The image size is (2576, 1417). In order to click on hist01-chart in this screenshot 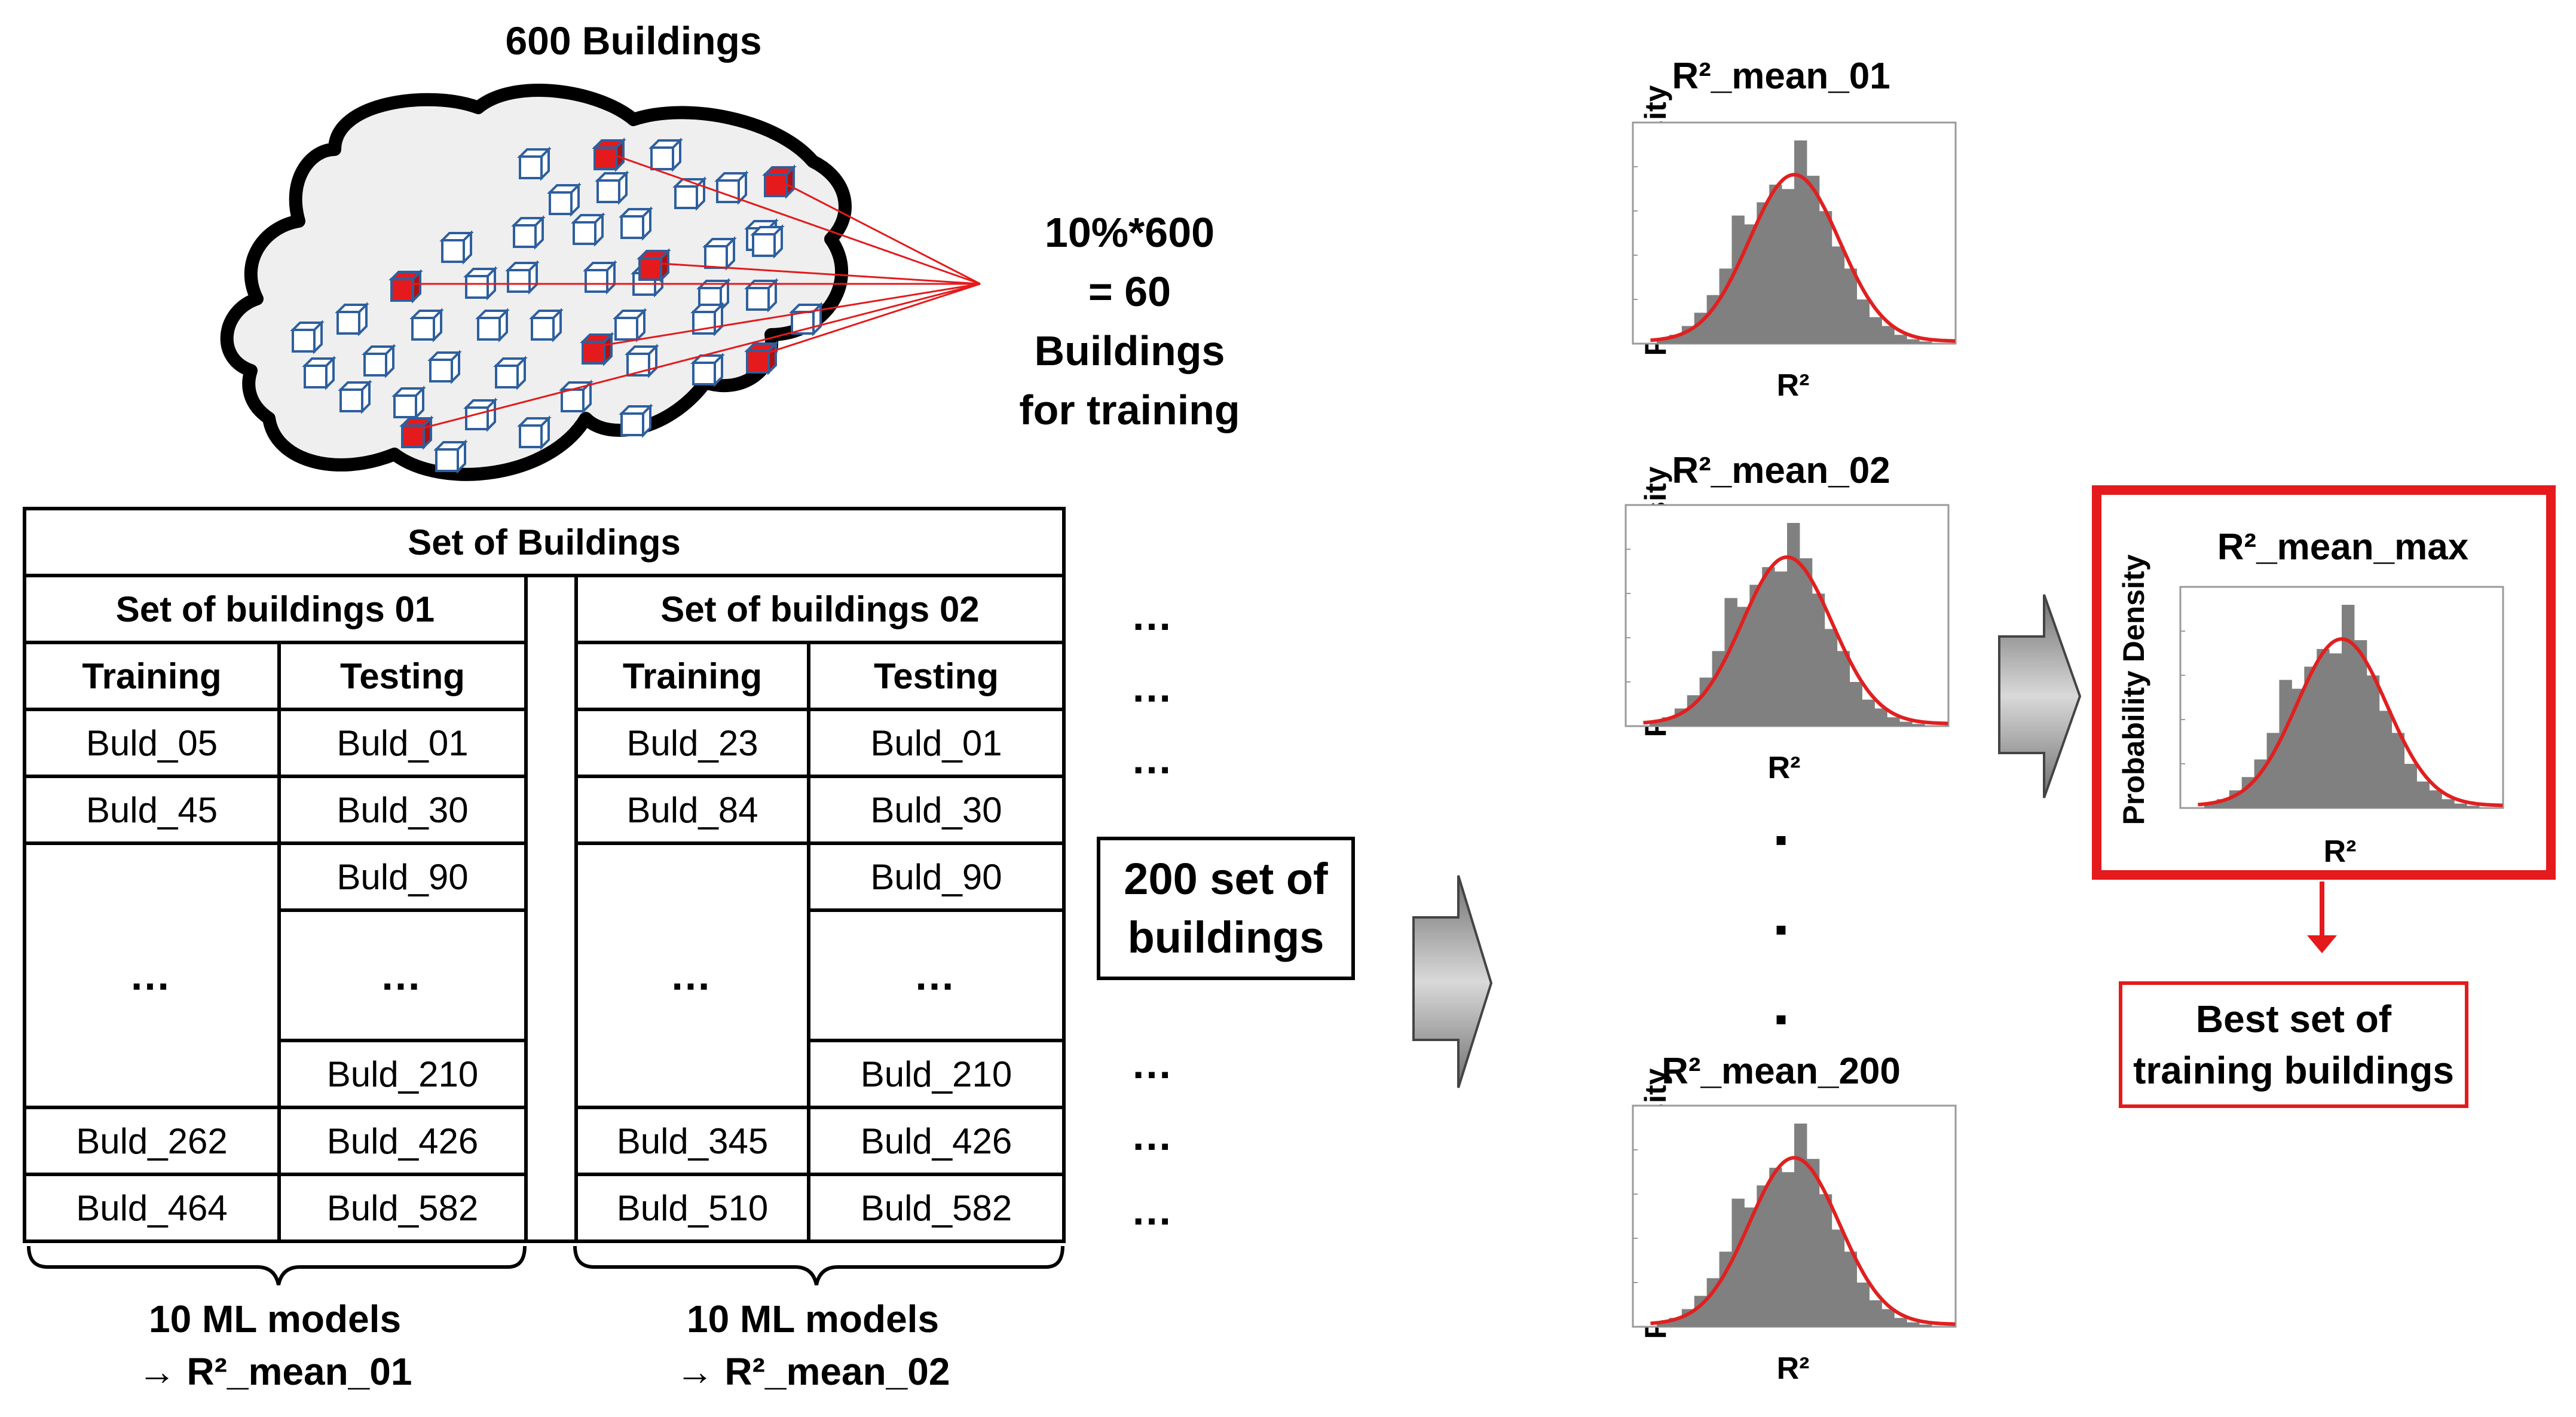, I will do `click(1794, 233)`.